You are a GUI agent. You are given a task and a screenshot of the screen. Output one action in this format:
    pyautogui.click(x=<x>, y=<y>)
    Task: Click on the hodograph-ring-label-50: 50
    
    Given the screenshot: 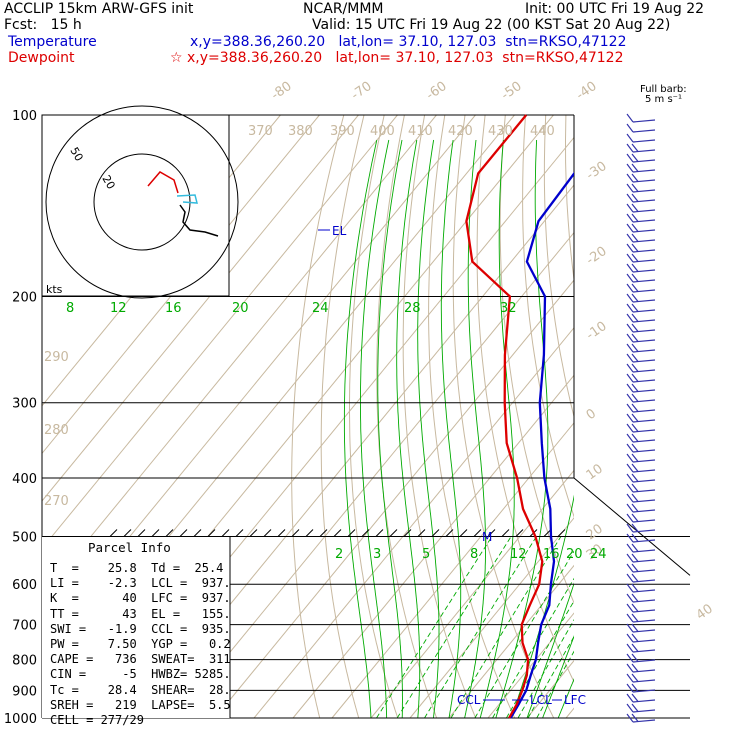 What is the action you would take?
    pyautogui.click(x=76, y=154)
    